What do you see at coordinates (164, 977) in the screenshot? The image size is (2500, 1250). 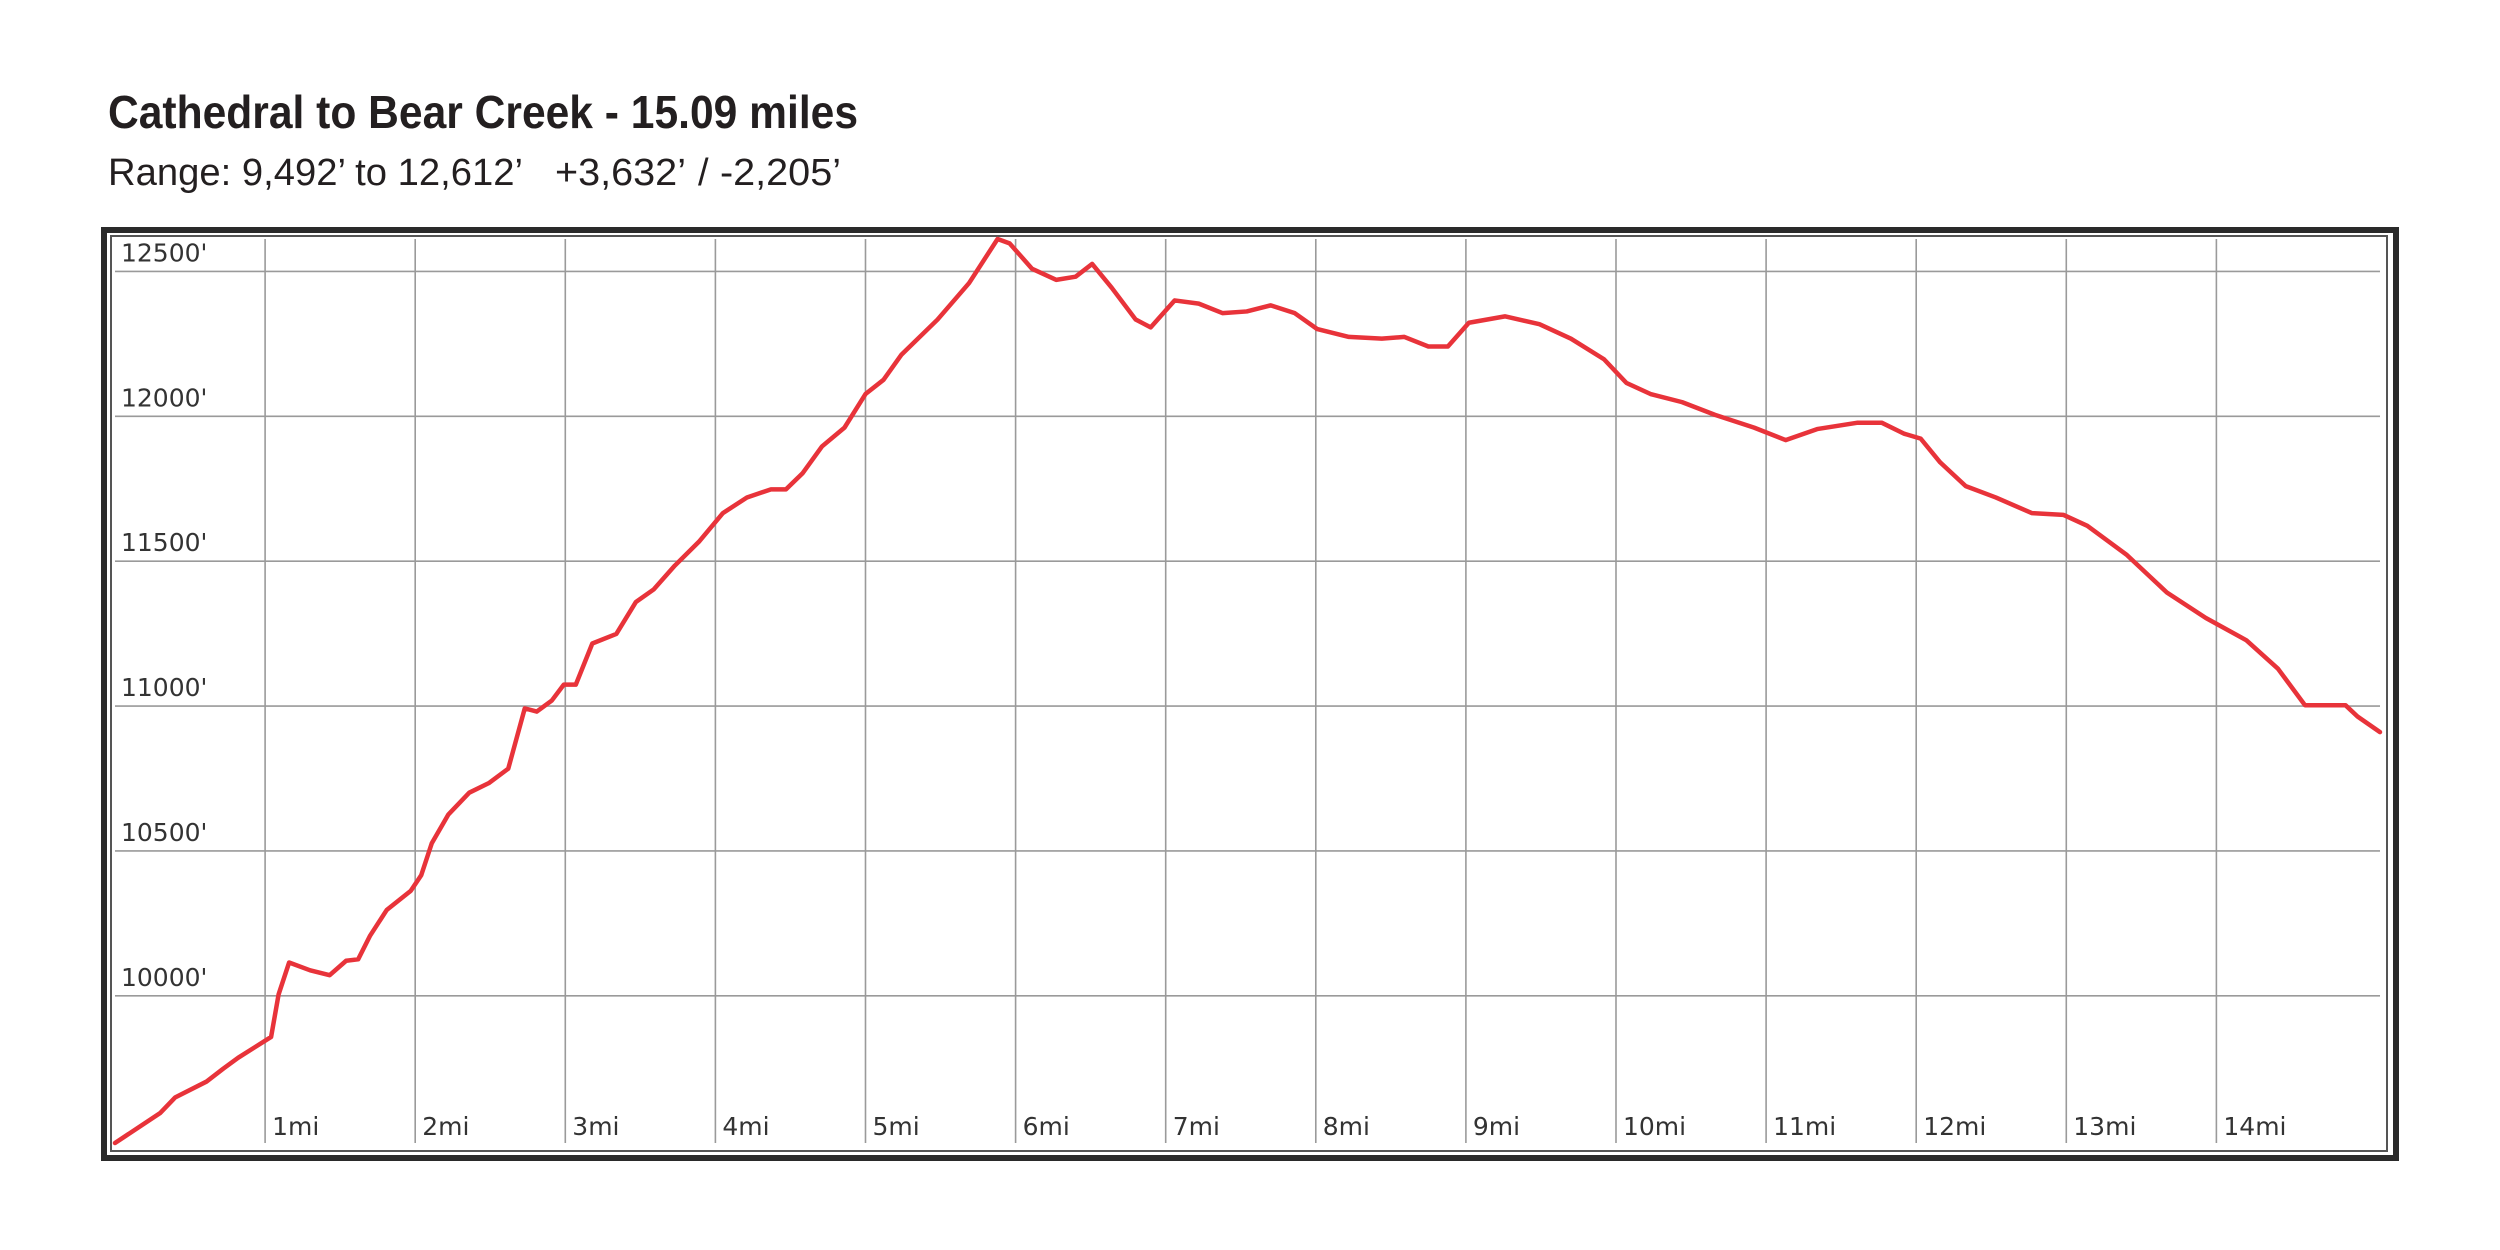 I see `y-tick-label: 10000'` at bounding box center [164, 977].